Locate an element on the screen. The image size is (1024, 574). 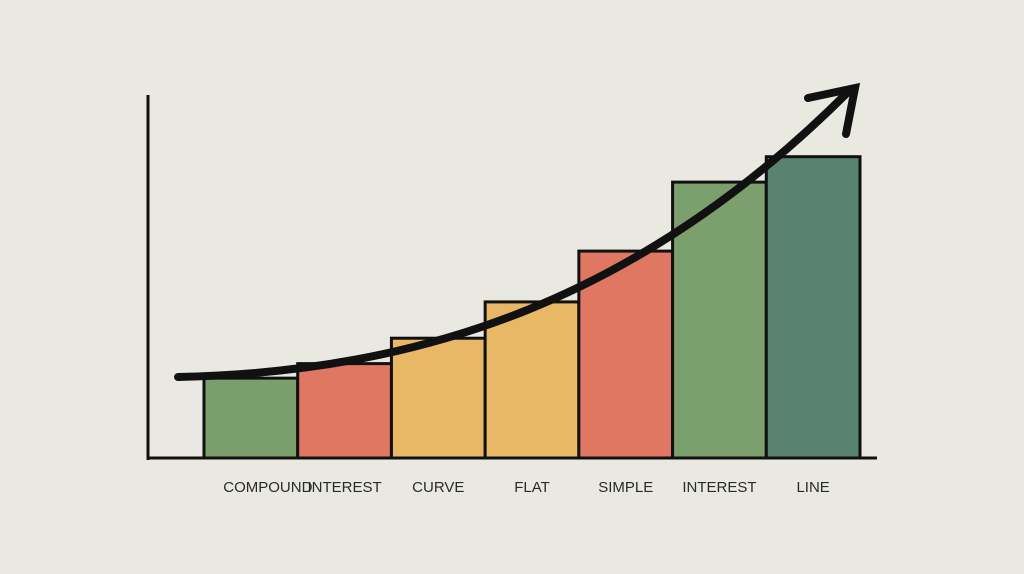
arrow-head is located at coordinates (832, 110).